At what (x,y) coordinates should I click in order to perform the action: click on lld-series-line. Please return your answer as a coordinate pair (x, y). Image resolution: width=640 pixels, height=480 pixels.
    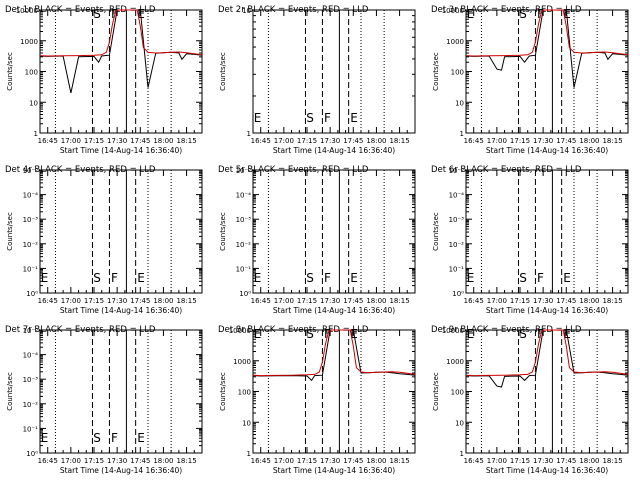
    Looking at the image, I should click on (547, 353).